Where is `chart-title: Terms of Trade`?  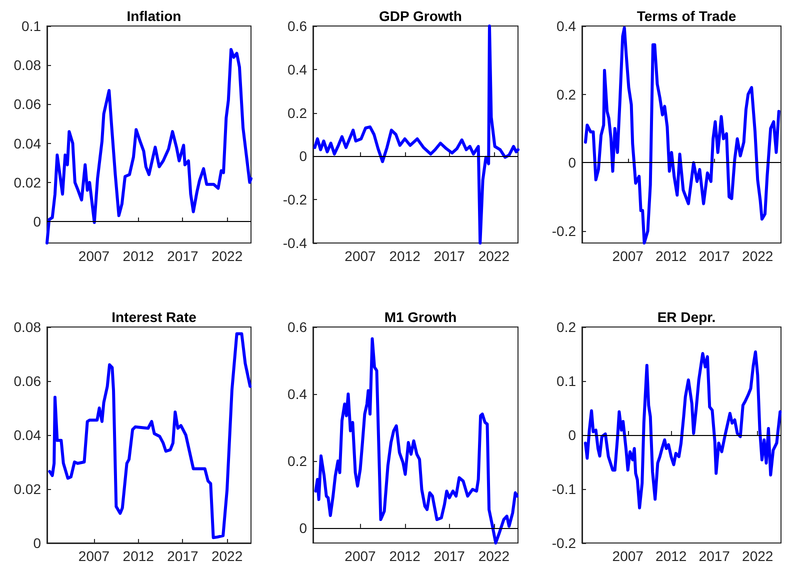 chart-title: Terms of Trade is located at coordinates (686, 16).